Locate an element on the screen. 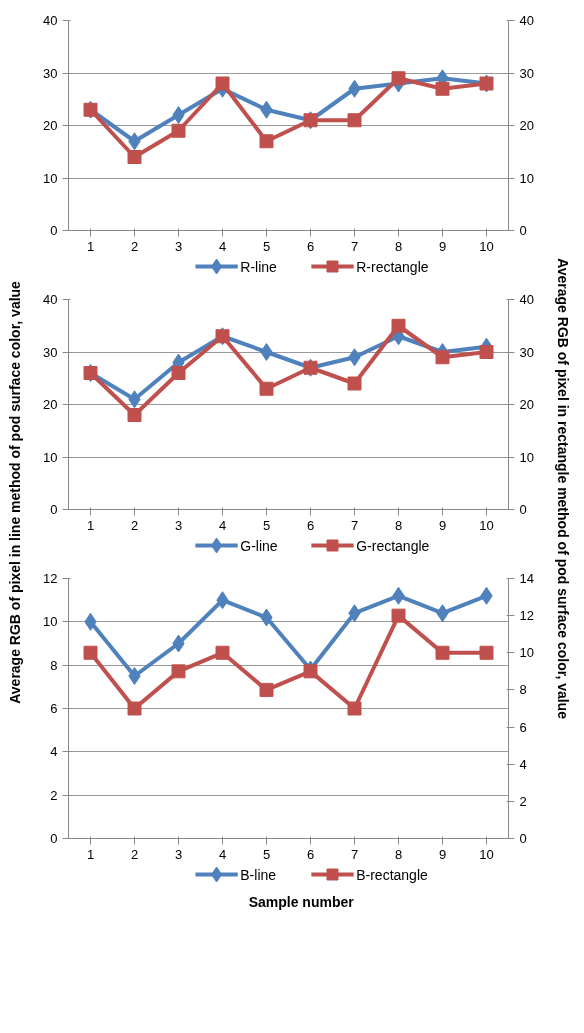 Image resolution: width=584 pixels, height=1033 pixels. x-axis-title: Sample number is located at coordinates (301, 901).